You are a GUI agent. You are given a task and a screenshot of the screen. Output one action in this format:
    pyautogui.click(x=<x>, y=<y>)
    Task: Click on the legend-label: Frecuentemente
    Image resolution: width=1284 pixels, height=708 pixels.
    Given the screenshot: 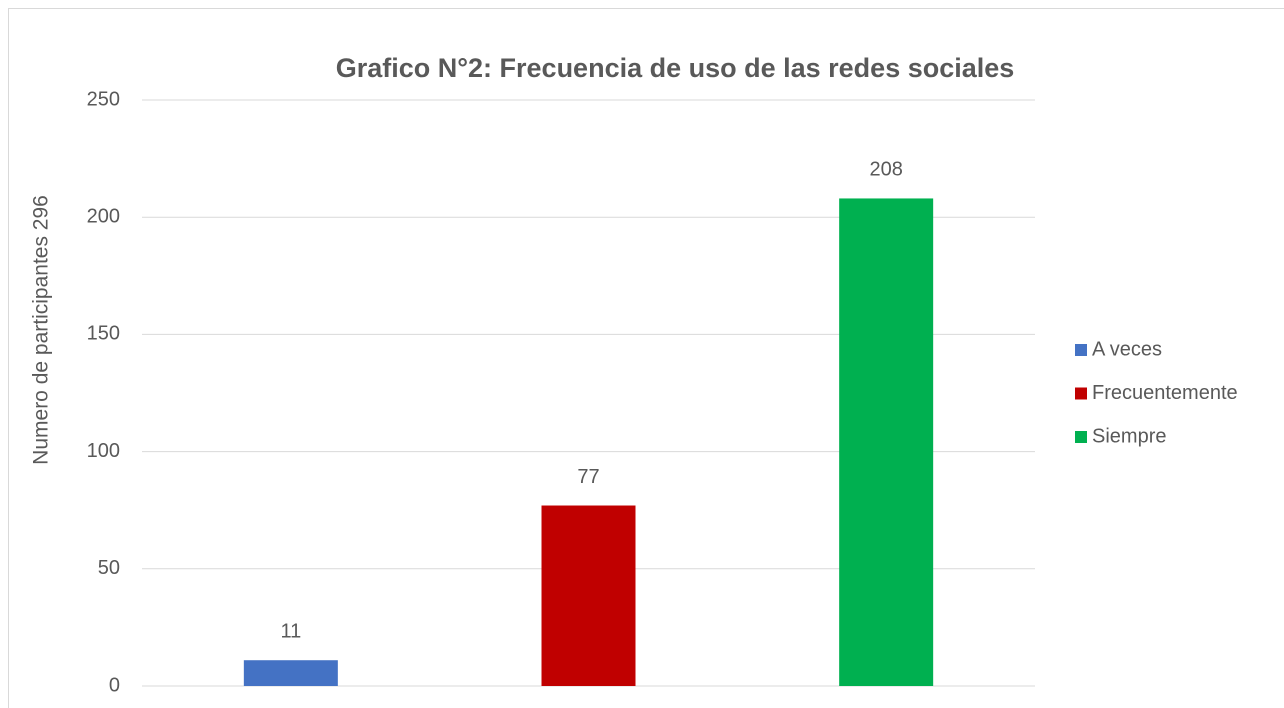 What is the action you would take?
    pyautogui.click(x=1165, y=393)
    